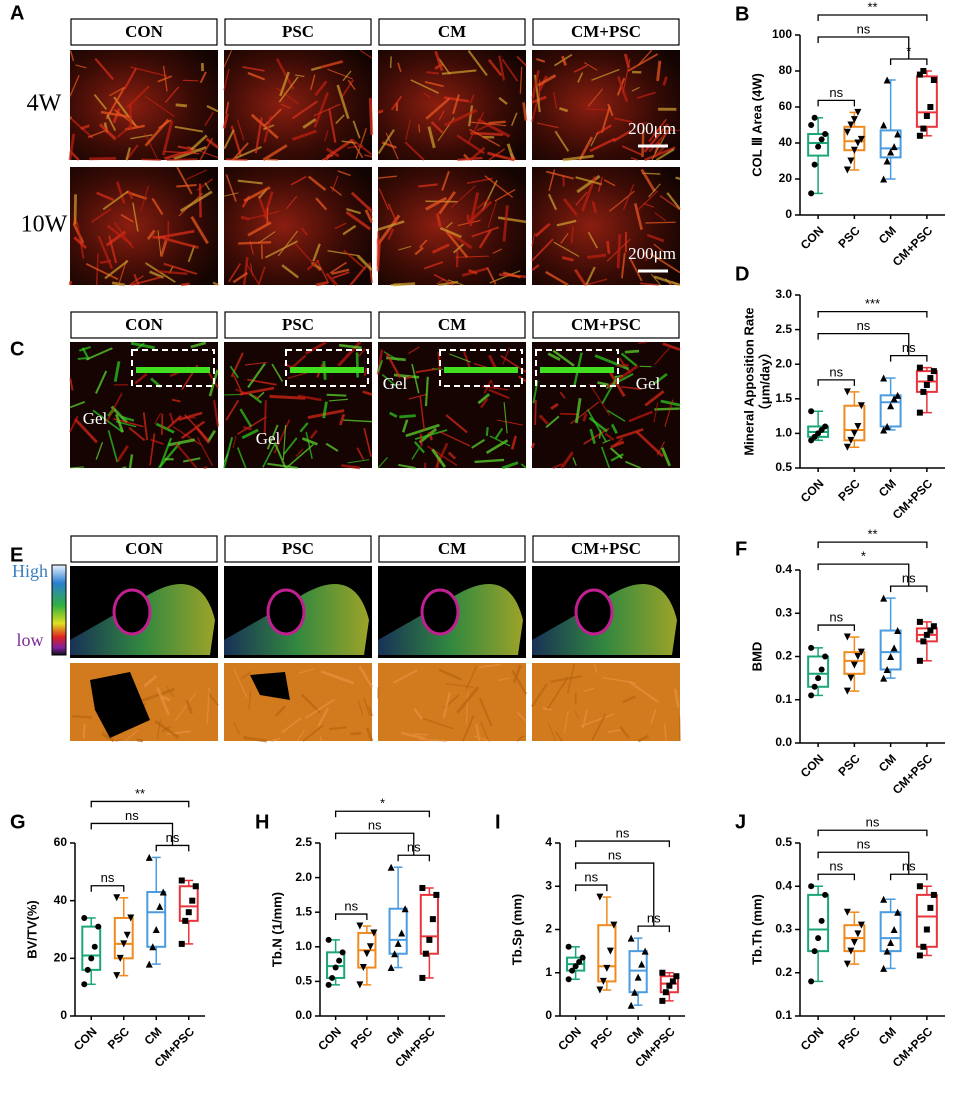 The width and height of the screenshot is (969, 1108). I want to click on y-tick-label: 0.1, so click(783, 699).